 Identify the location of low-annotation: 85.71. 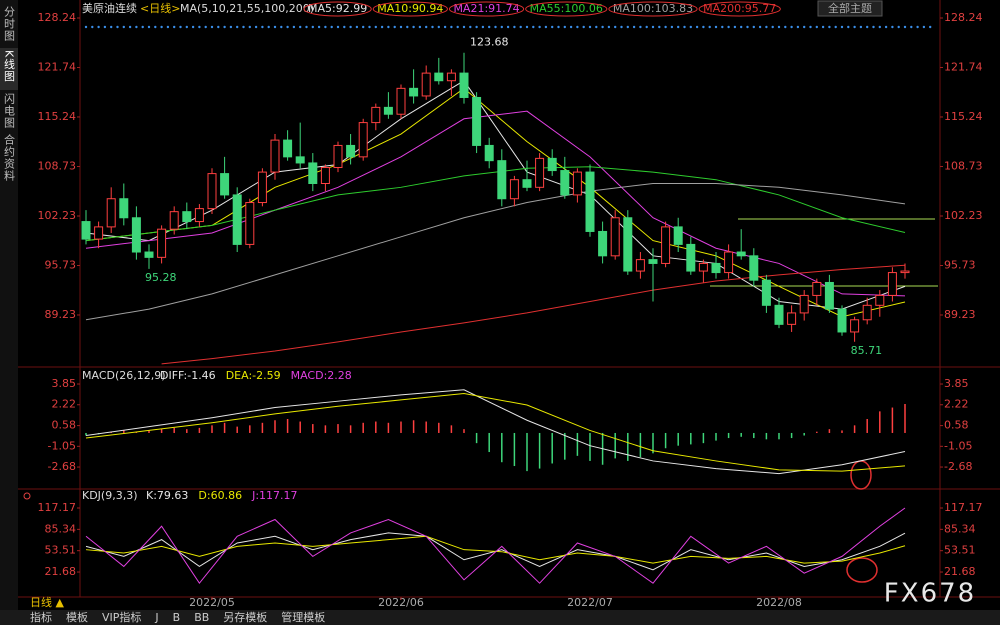
(867, 350).